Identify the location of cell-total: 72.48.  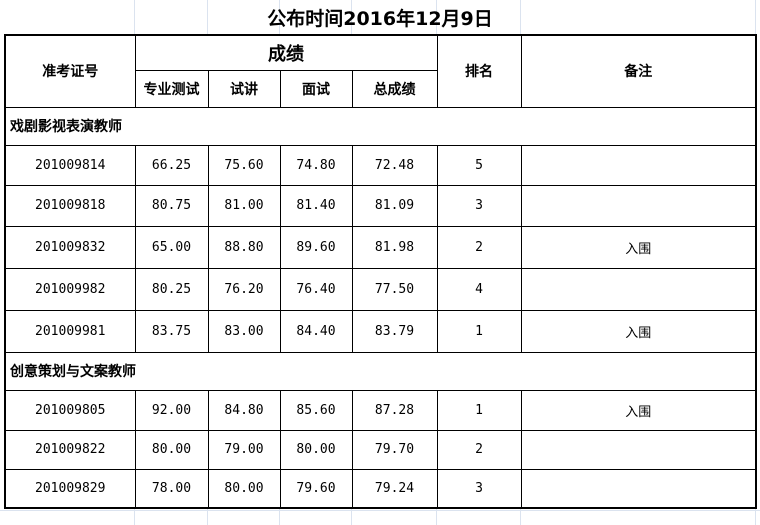
(394, 165).